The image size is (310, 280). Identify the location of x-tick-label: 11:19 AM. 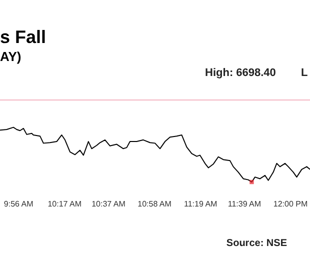
(201, 204).